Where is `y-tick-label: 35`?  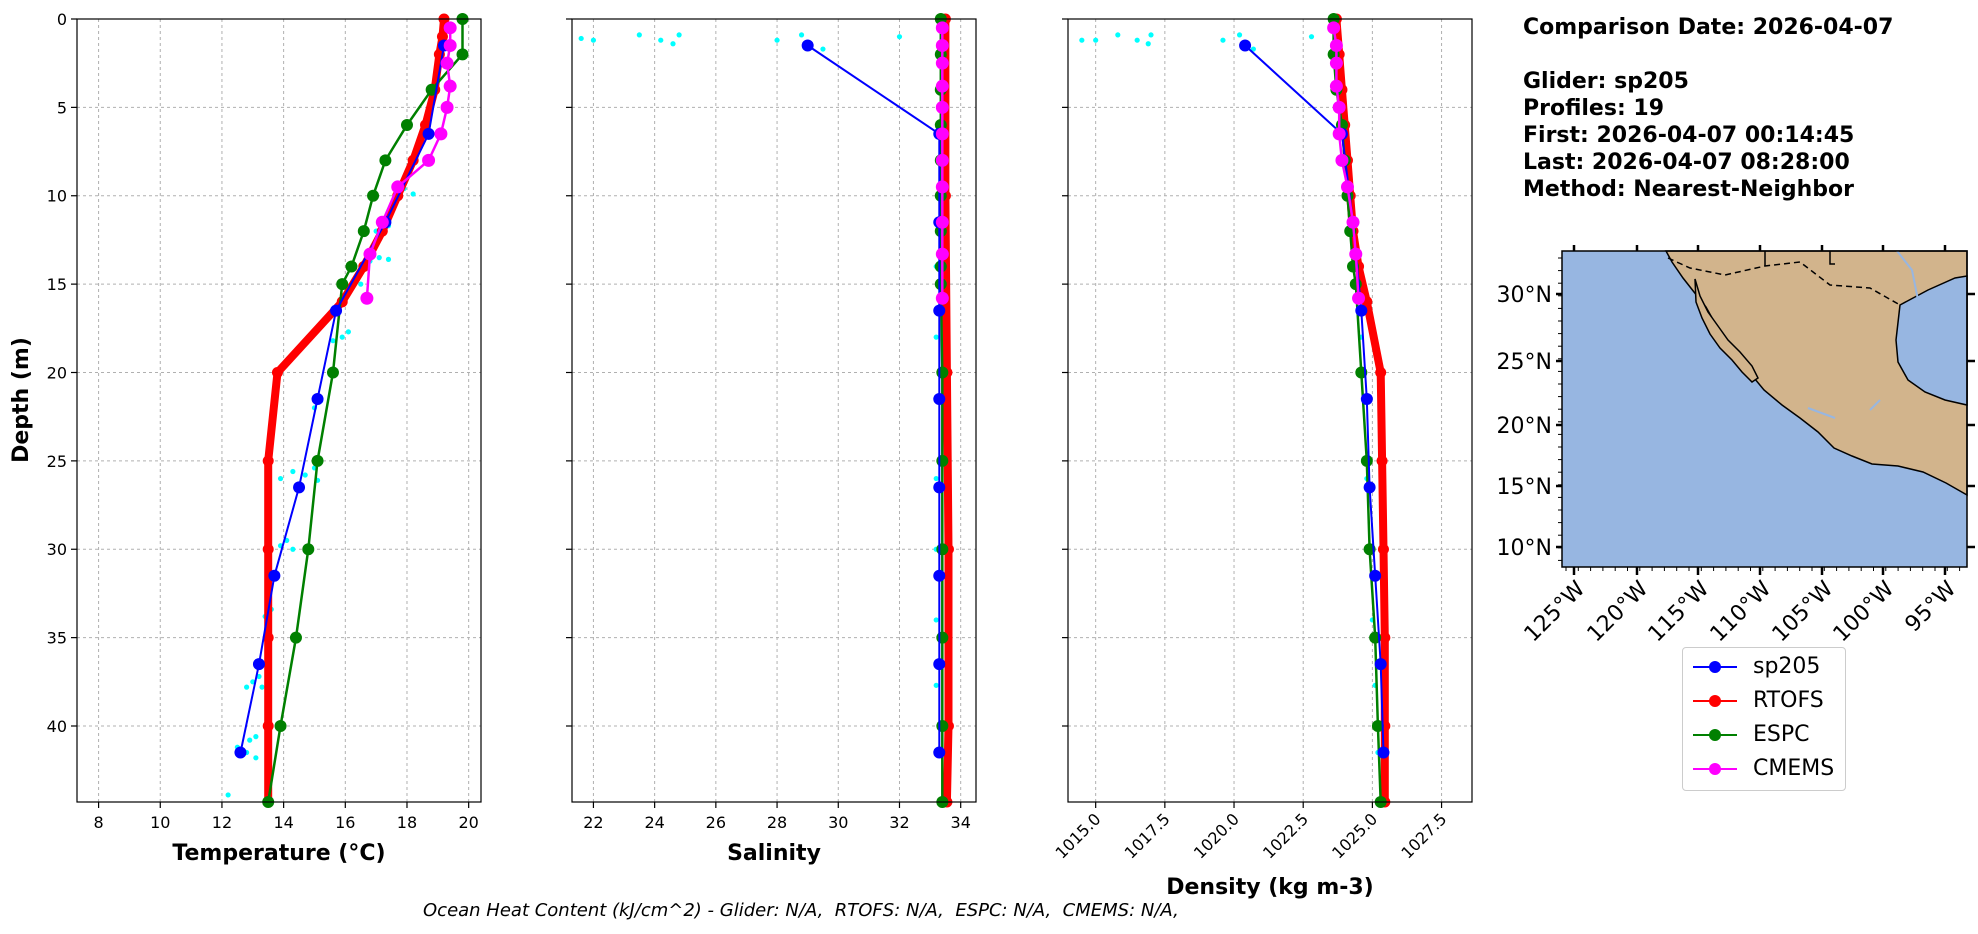 y-tick-label: 35 is located at coordinates (57, 638).